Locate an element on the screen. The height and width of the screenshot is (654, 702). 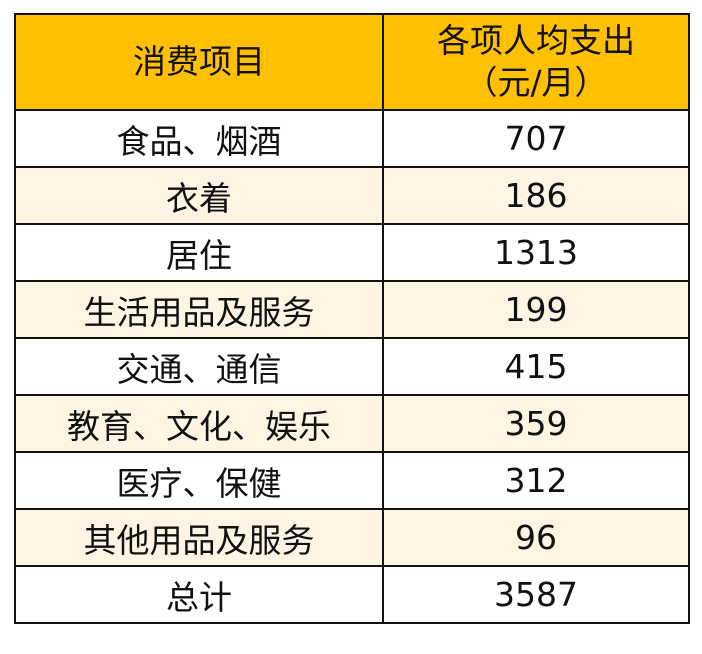
table-row: 生活用品及服务 199 is located at coordinates (352, 309).